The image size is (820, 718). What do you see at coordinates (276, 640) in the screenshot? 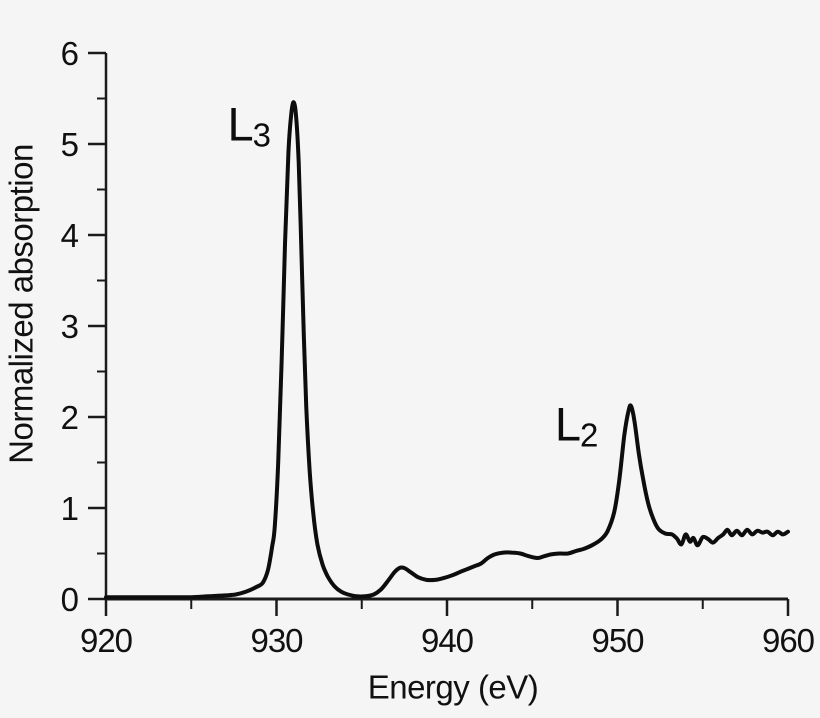
I see `x-tick-label: 930` at bounding box center [276, 640].